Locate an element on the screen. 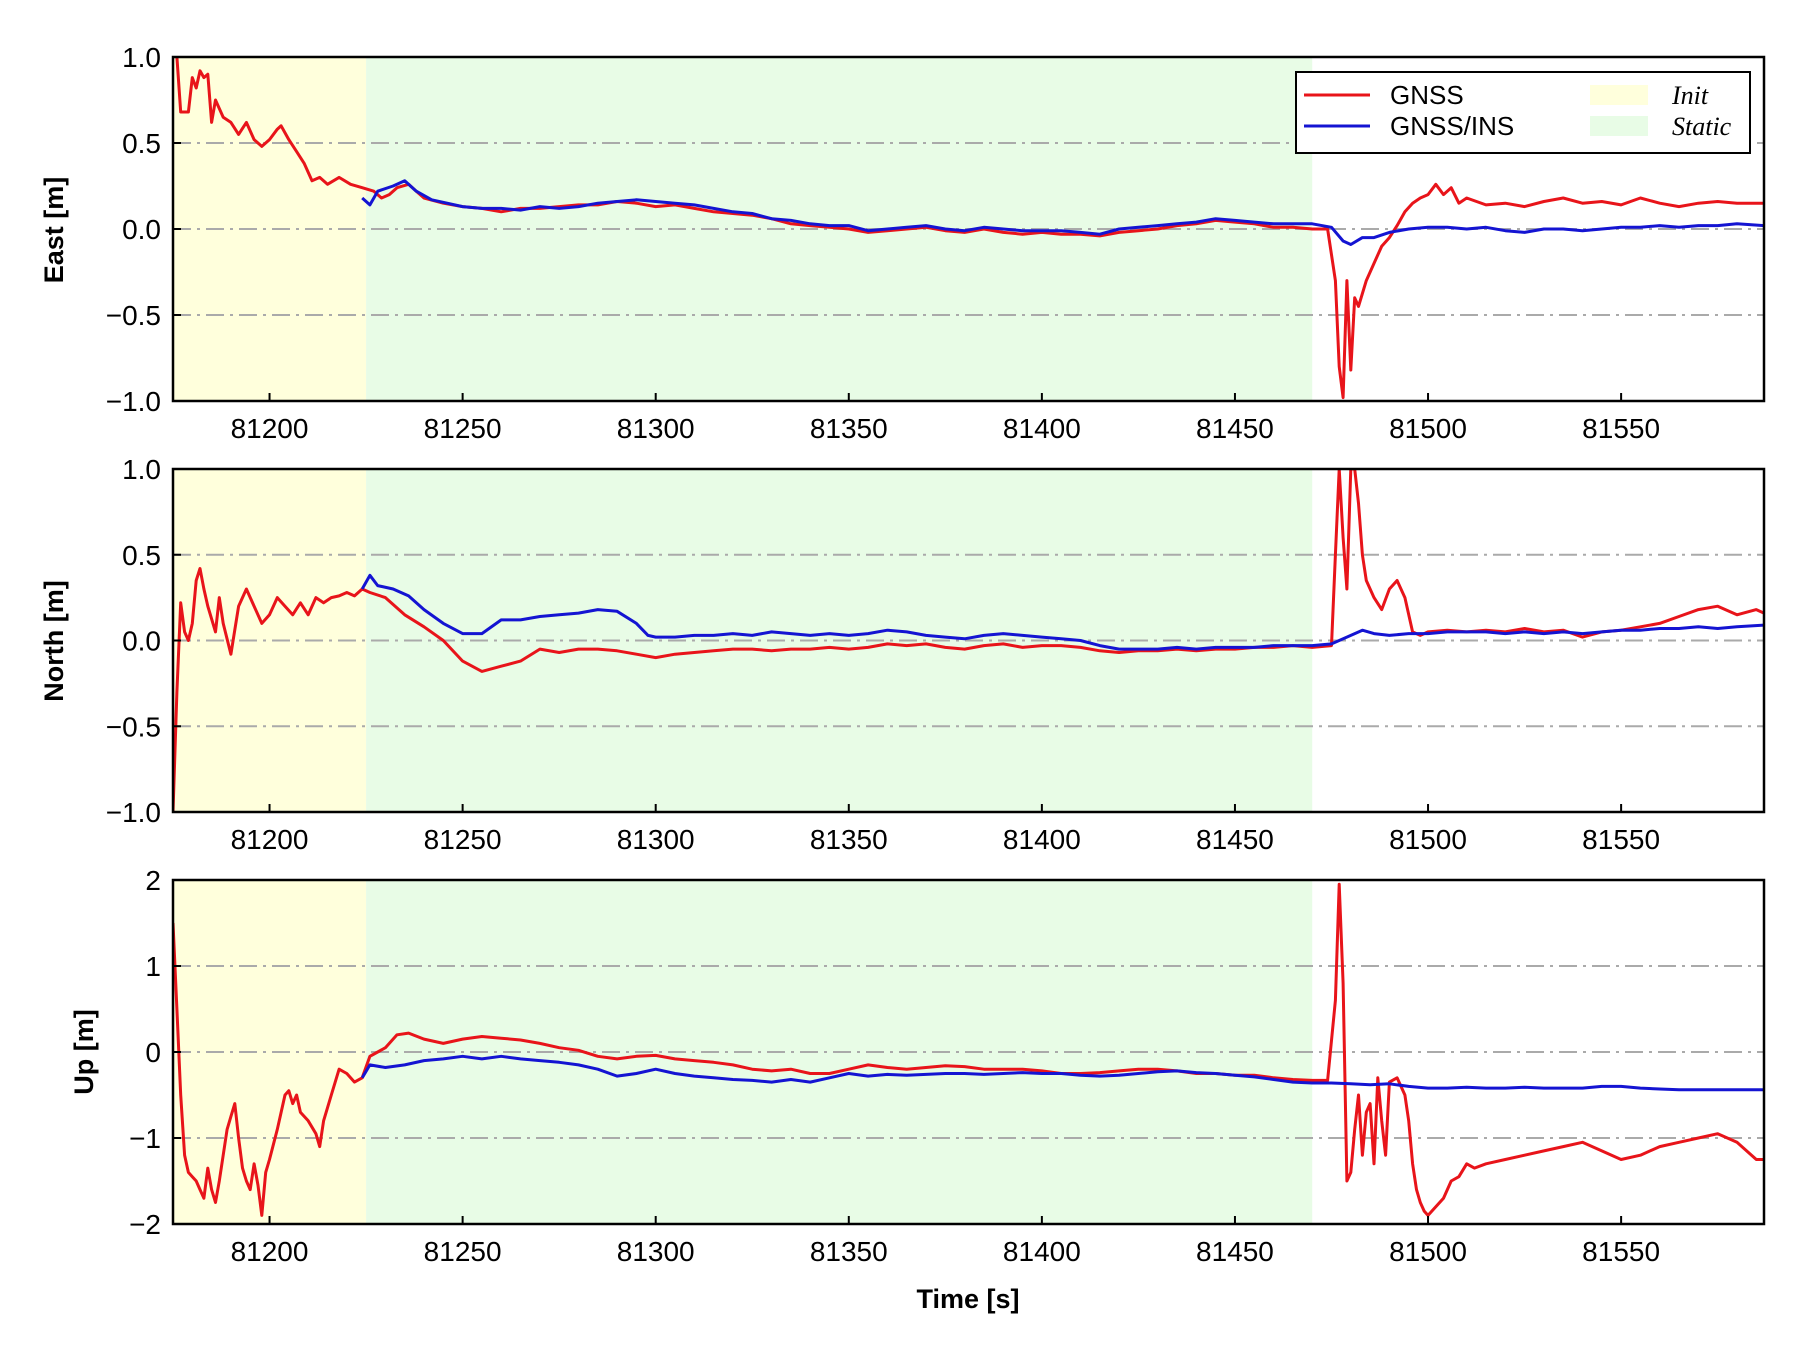 The height and width of the screenshot is (1350, 1800). x-tick-label-up-7: 81550 is located at coordinates (1621, 1251).